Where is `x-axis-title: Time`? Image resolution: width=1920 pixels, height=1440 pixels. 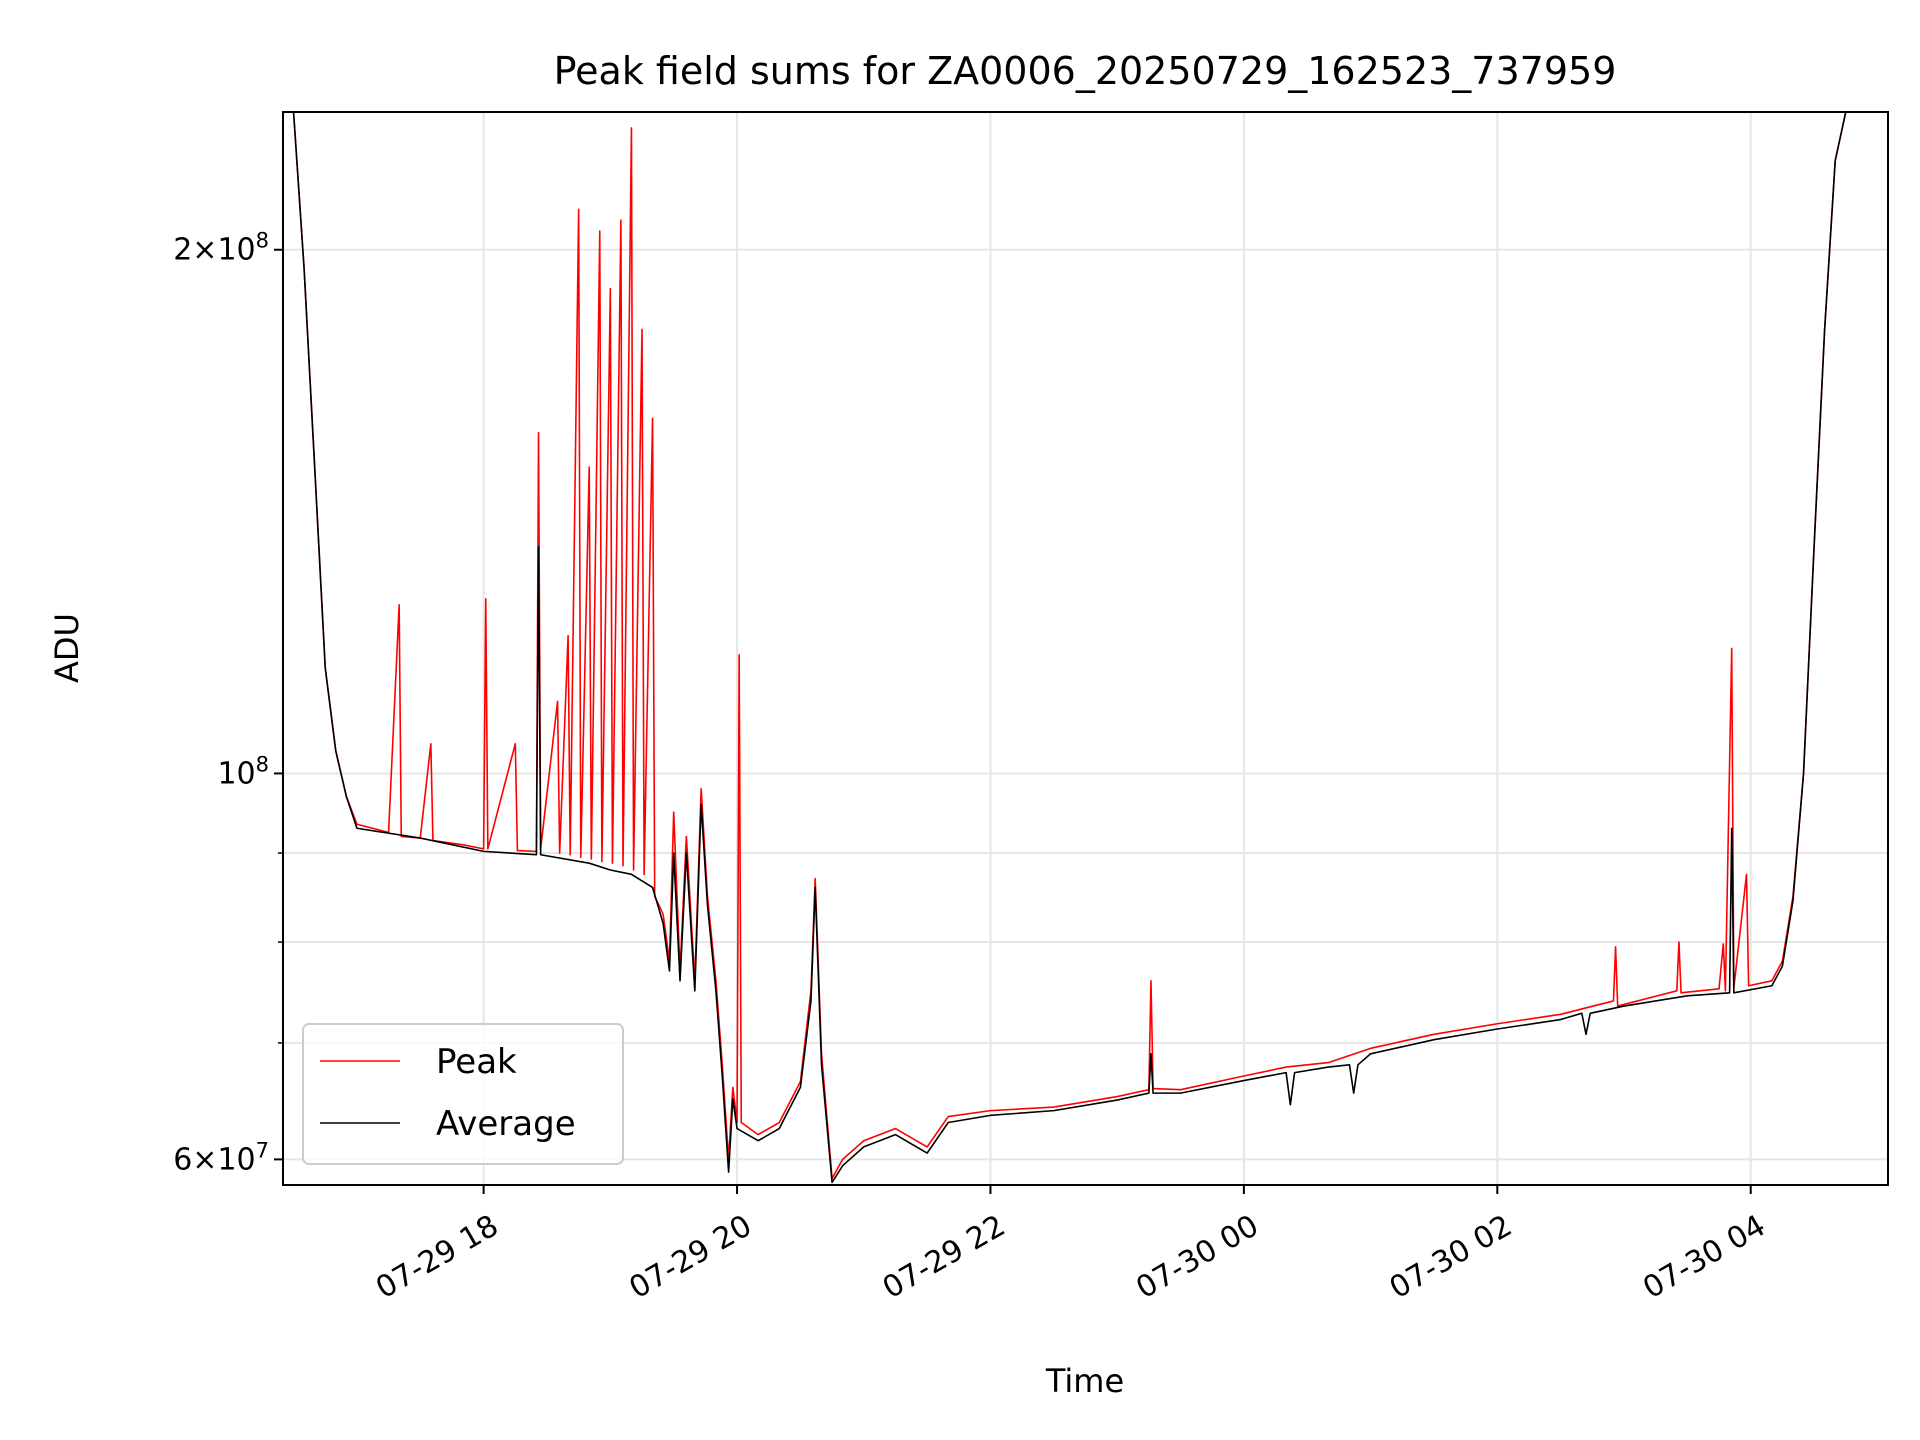 x-axis-title: Time is located at coordinates (1084, 1381).